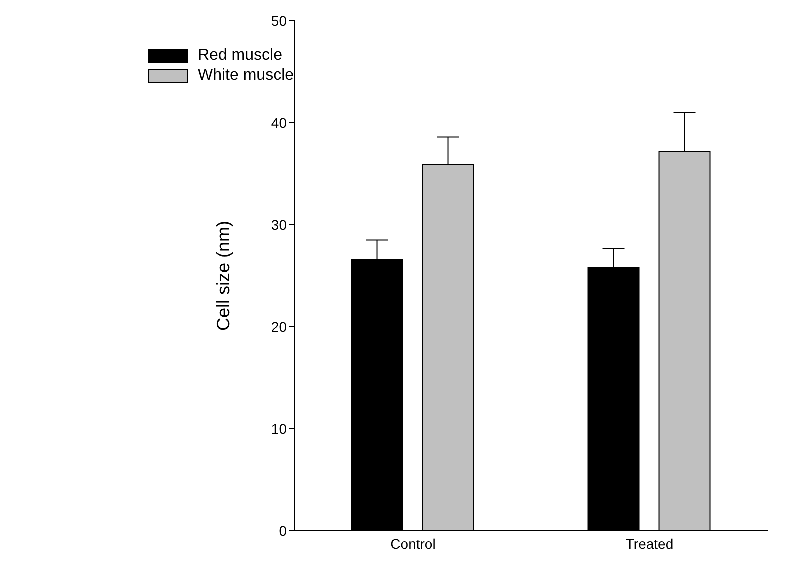  Describe the element at coordinates (246, 76) in the screenshot. I see `legend-label: White muscle` at that location.